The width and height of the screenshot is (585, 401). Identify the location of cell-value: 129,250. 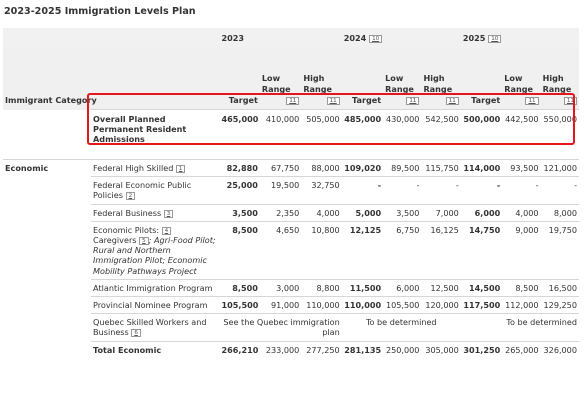
(559, 305).